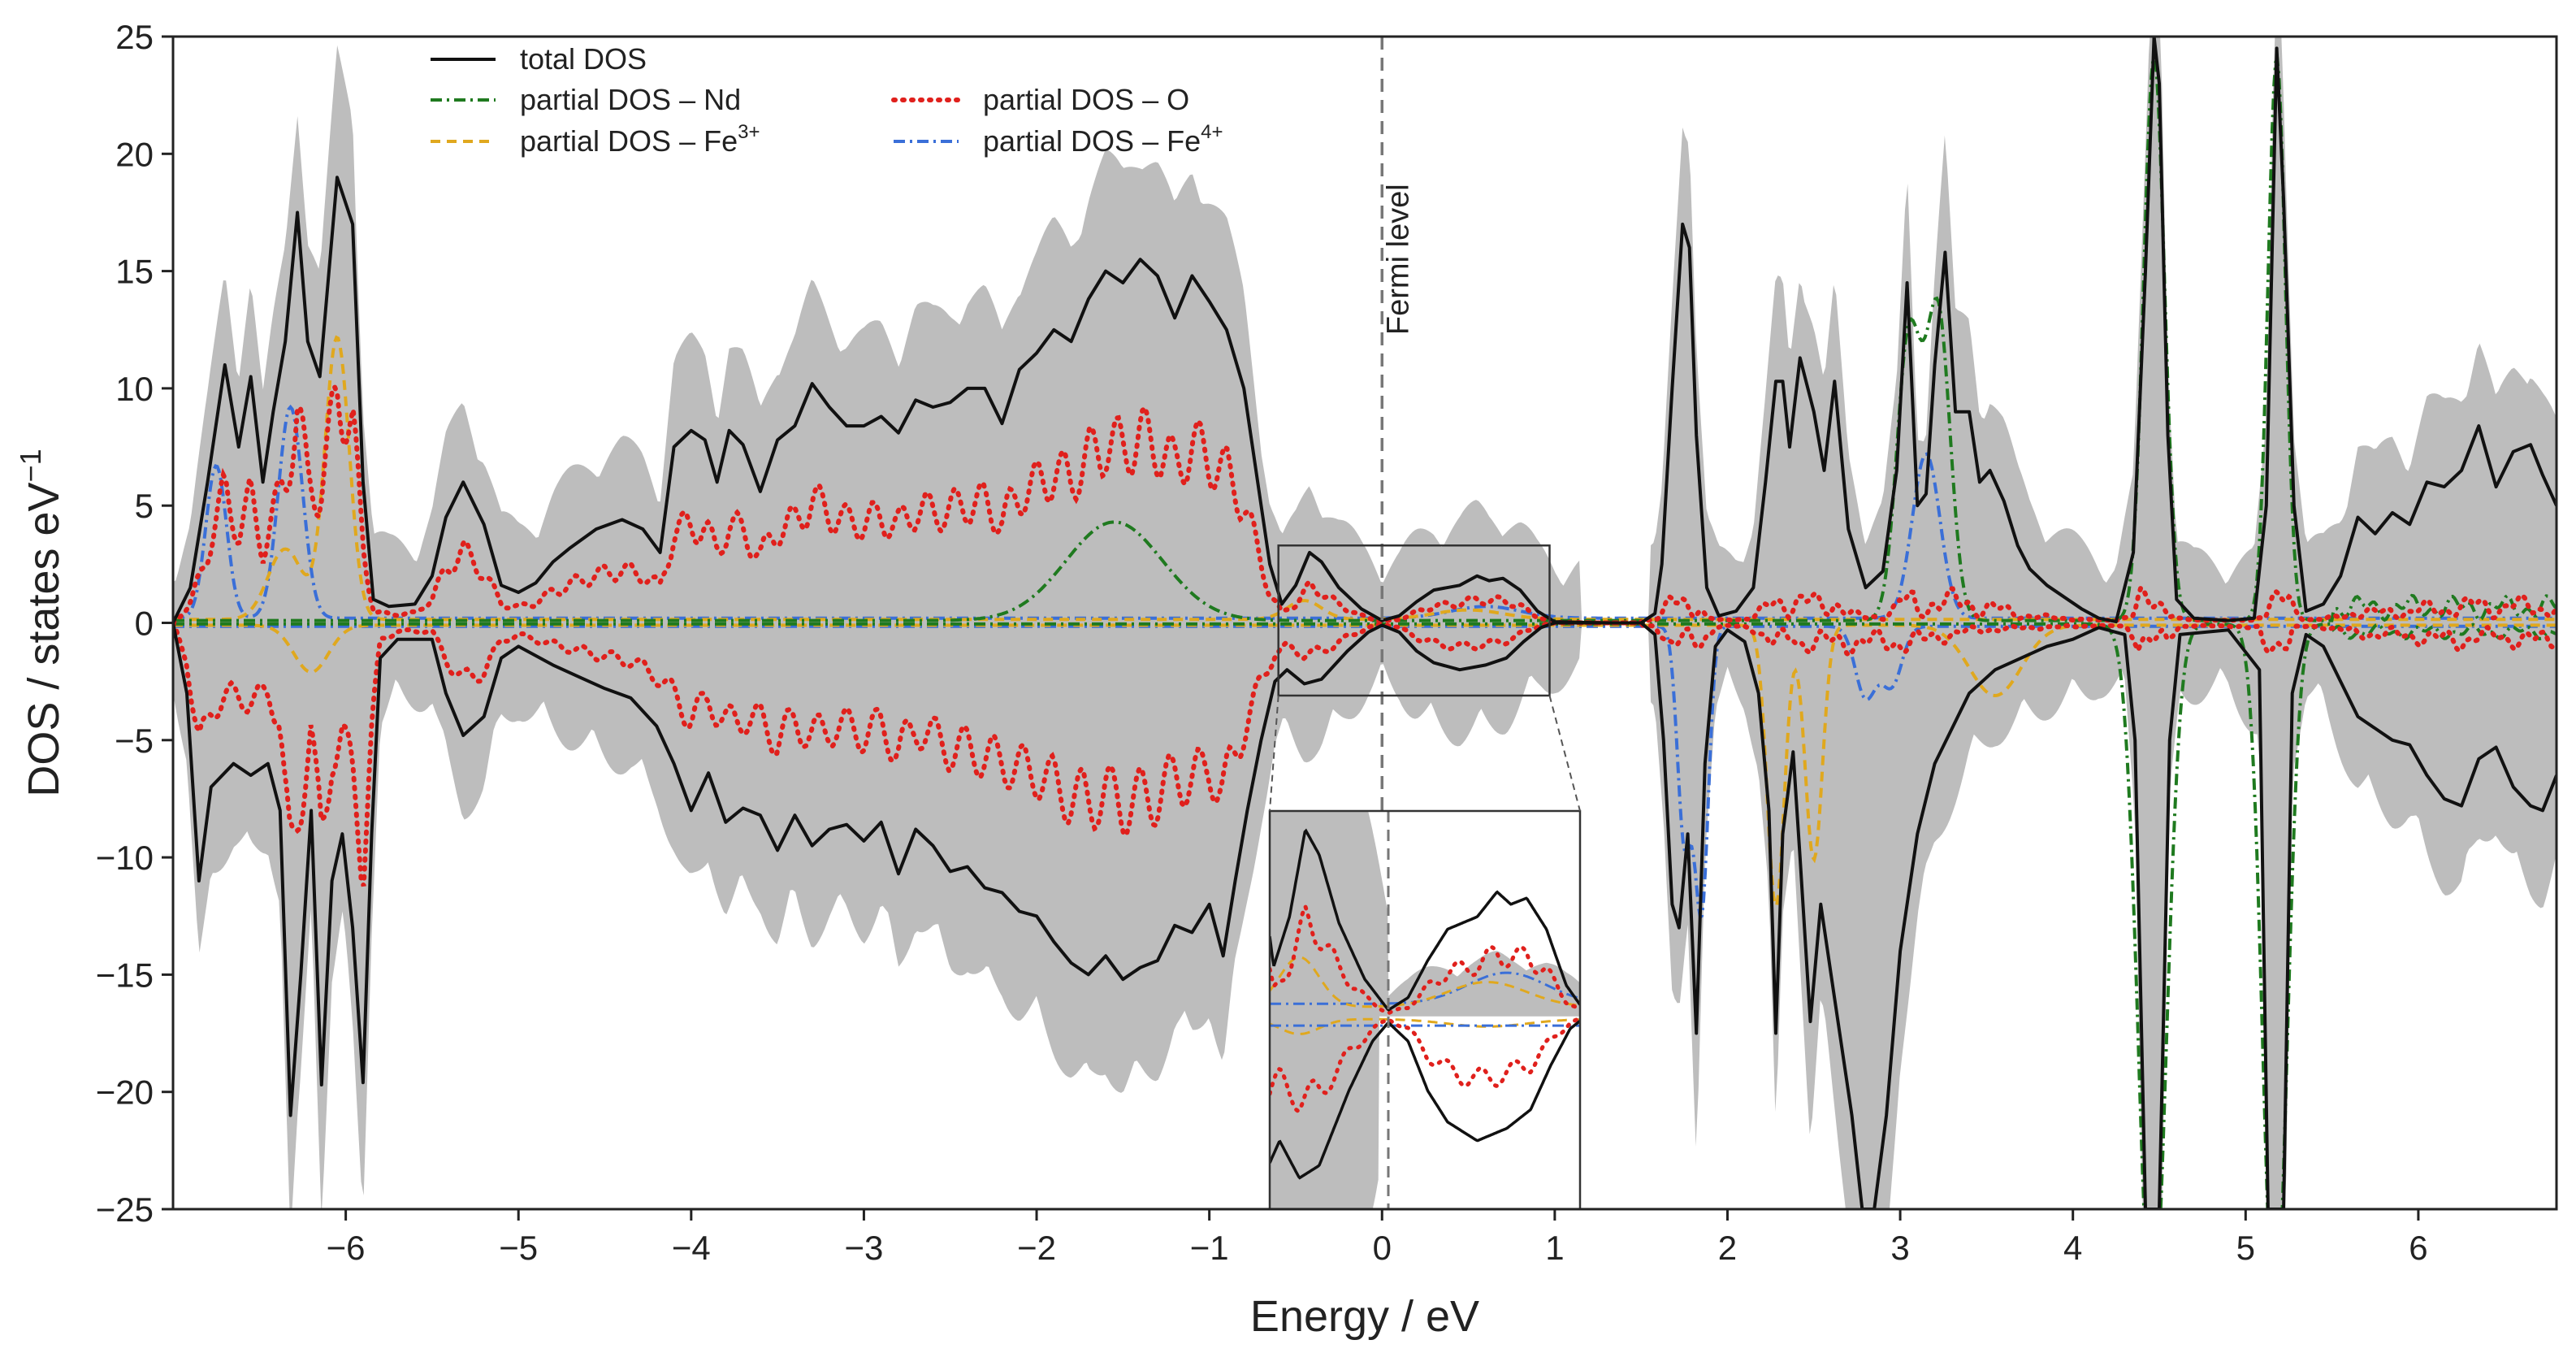 The height and width of the screenshot is (1353, 2576). What do you see at coordinates (1564, 754) in the screenshot?
I see `zoom-connector-right` at bounding box center [1564, 754].